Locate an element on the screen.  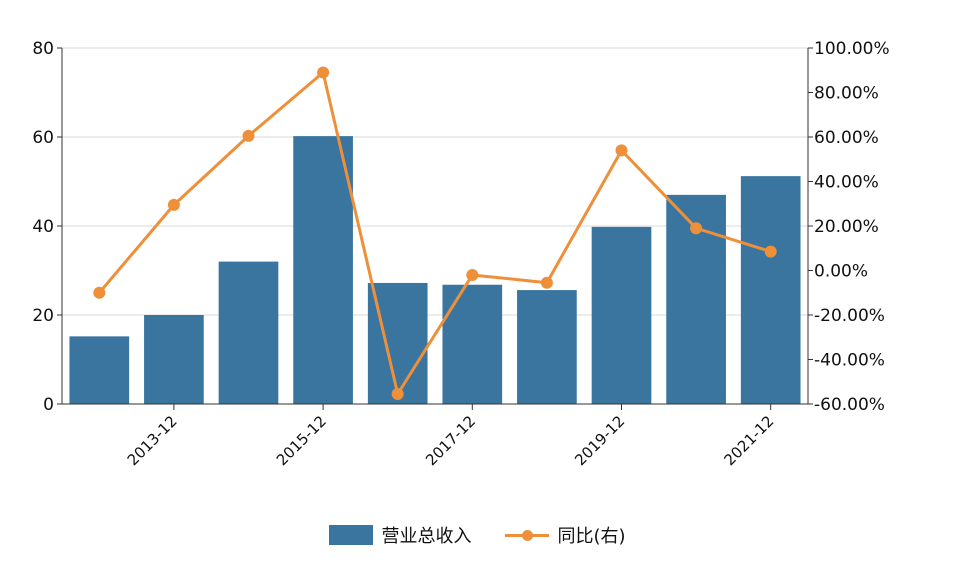
x-tick-label: 2017-12 is located at coordinates (450, 440).